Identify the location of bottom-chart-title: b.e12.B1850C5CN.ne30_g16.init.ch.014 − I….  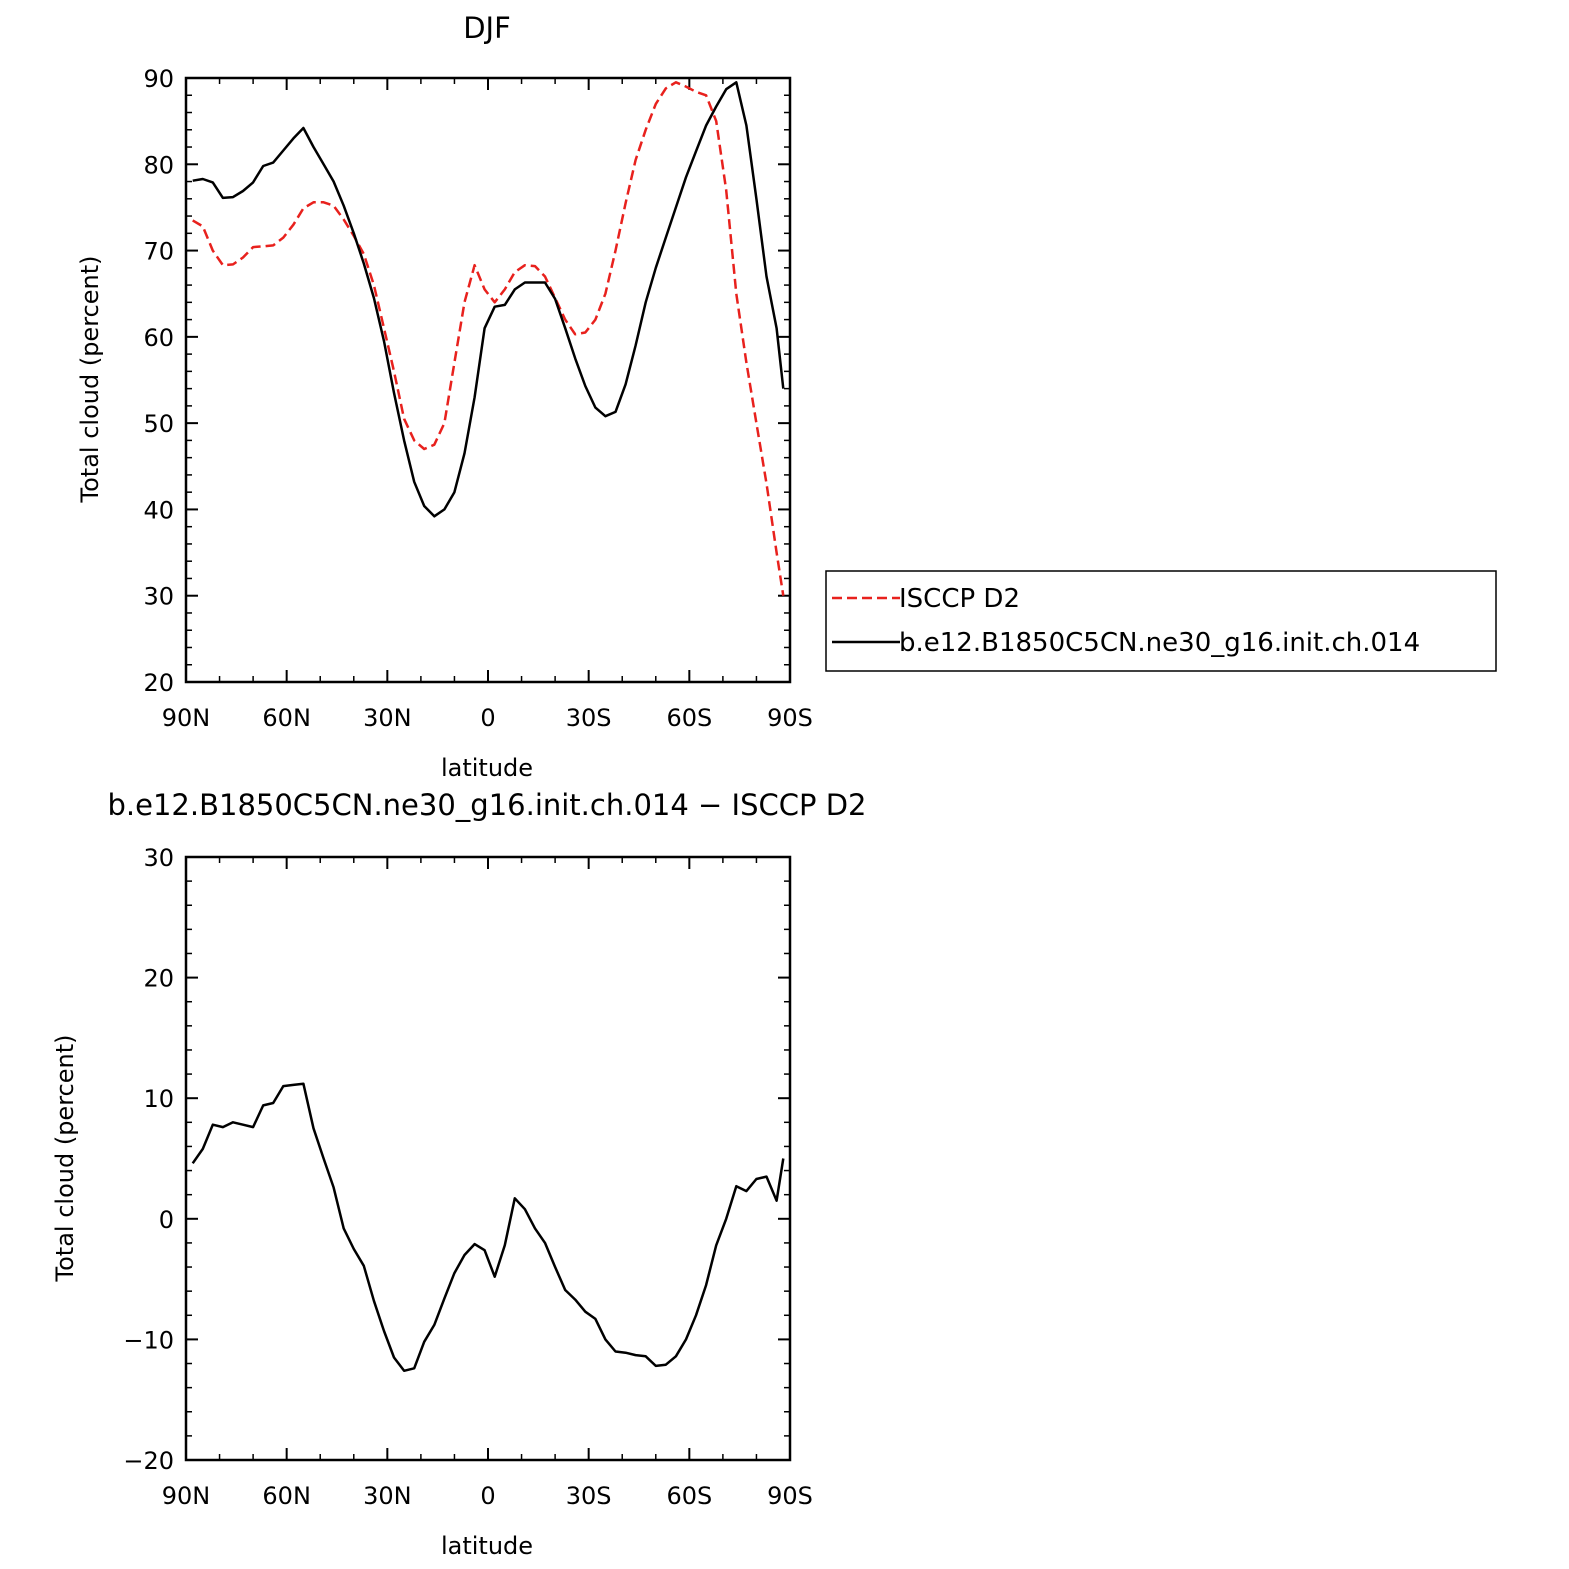
(487, 805).